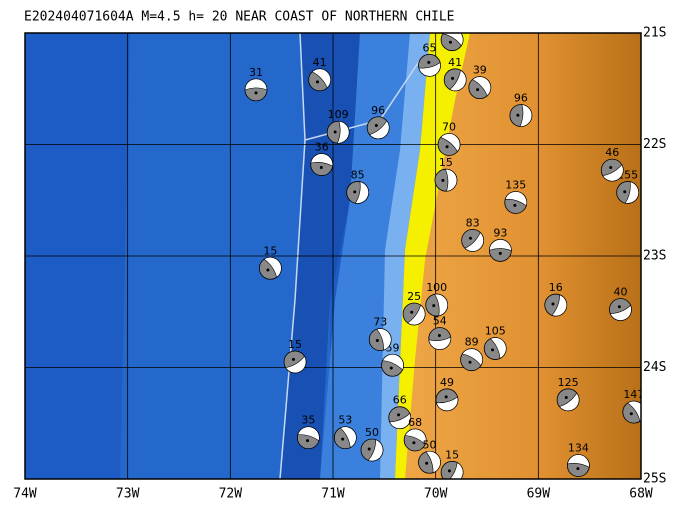 Image resolution: width=687 pixels, height=508 pixels. Describe the element at coordinates (436, 287) in the screenshot. I see `depth-label: 100` at that location.